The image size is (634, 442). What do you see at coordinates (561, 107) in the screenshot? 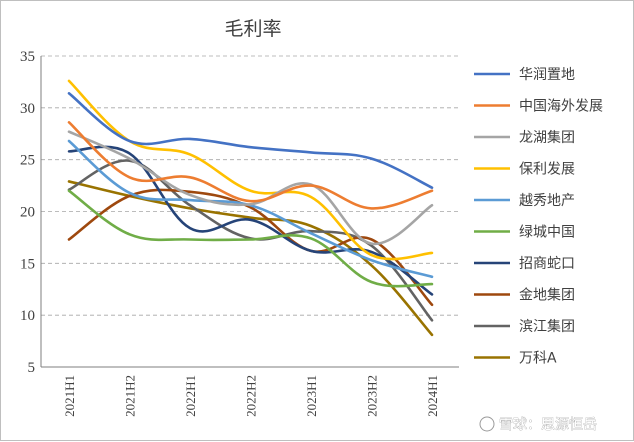
I see `legend-label: 中国海外发展` at bounding box center [561, 107].